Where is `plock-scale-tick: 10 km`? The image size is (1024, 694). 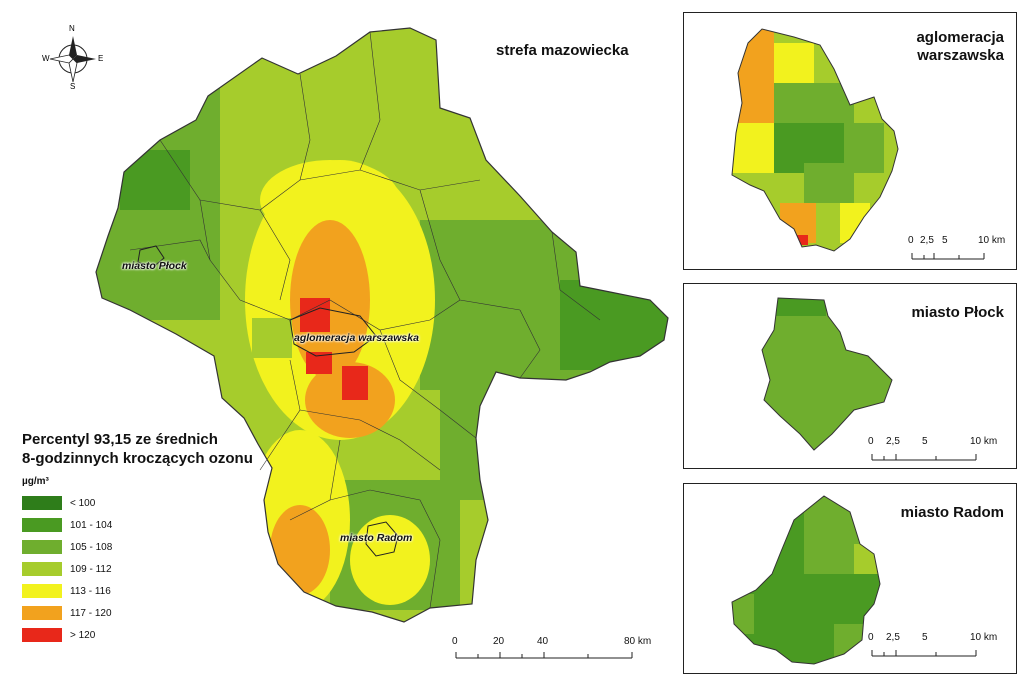
plock-scale-tick: 10 km is located at coordinates (984, 441).